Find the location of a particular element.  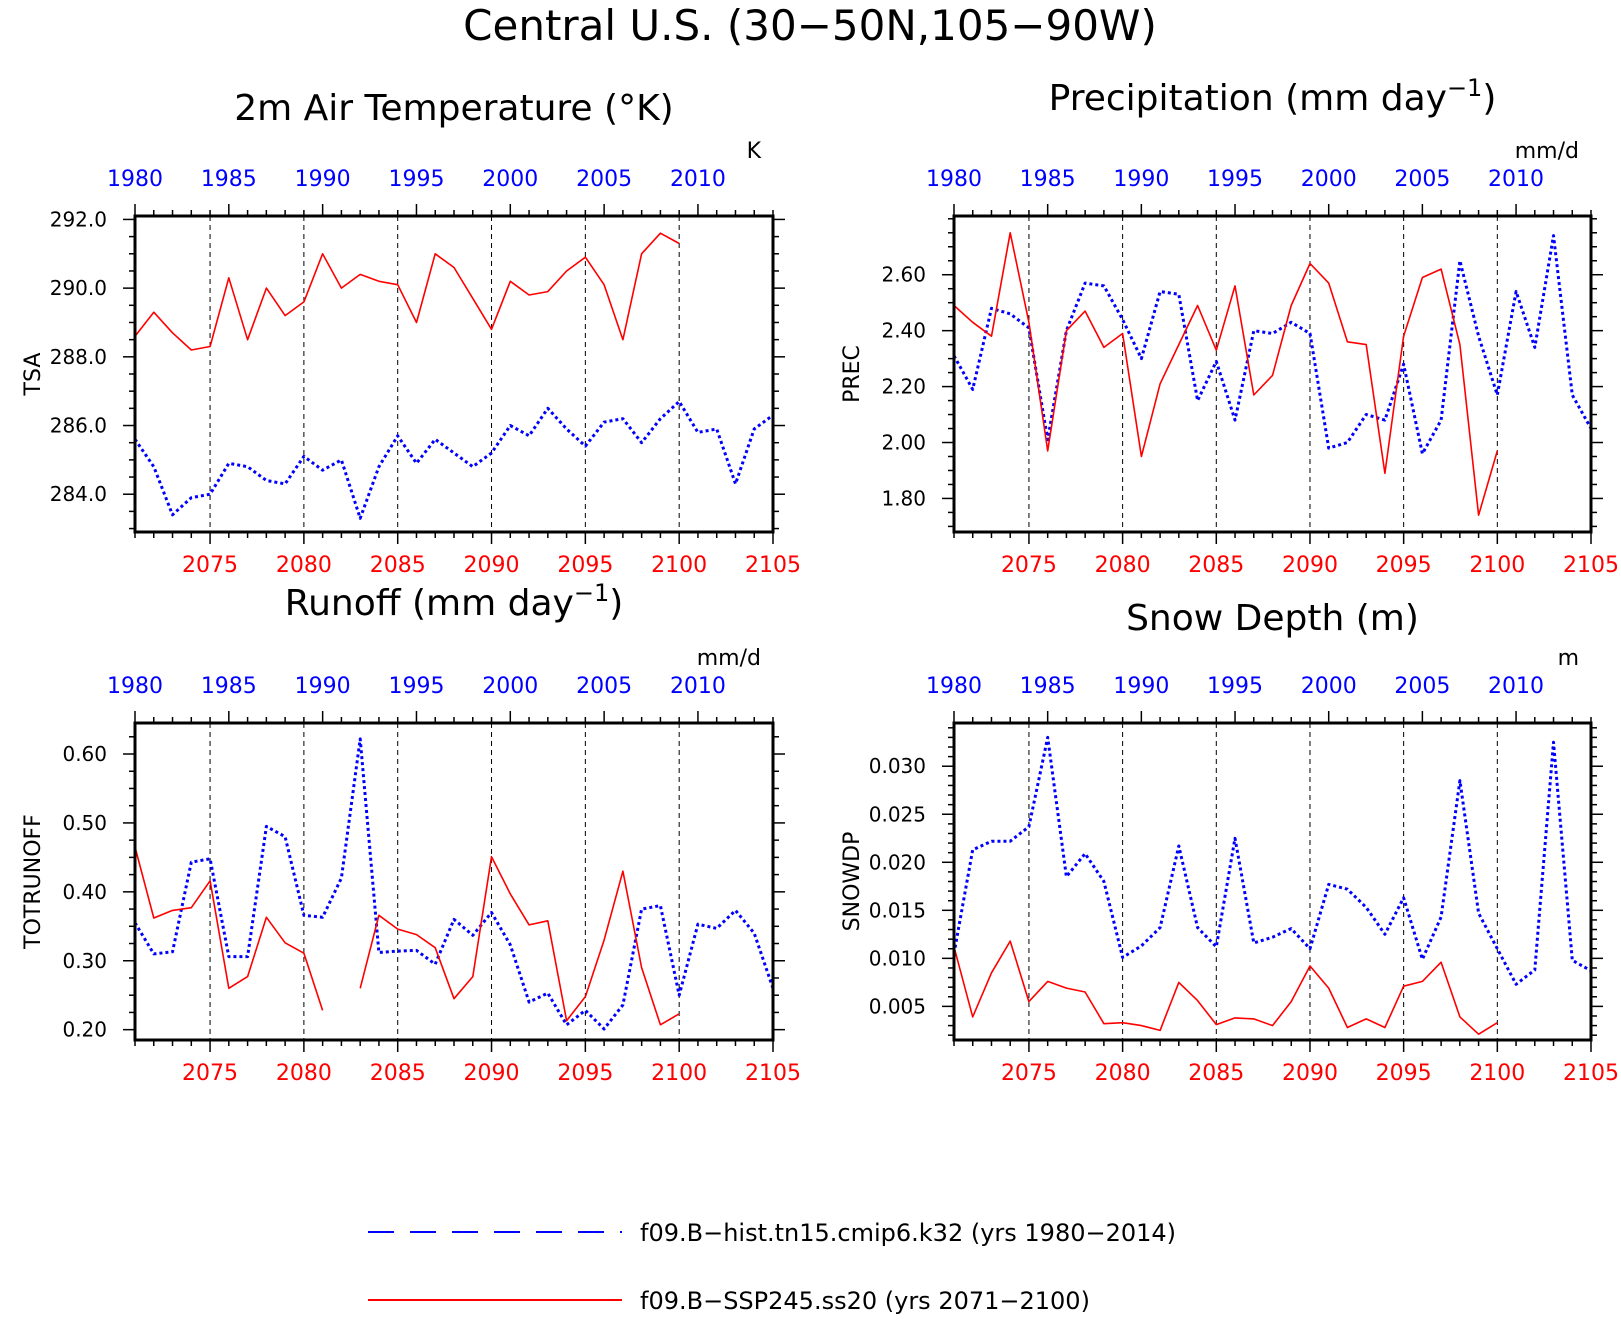

panel-title: Runoff (mm day−1) is located at coordinates (454, 601).